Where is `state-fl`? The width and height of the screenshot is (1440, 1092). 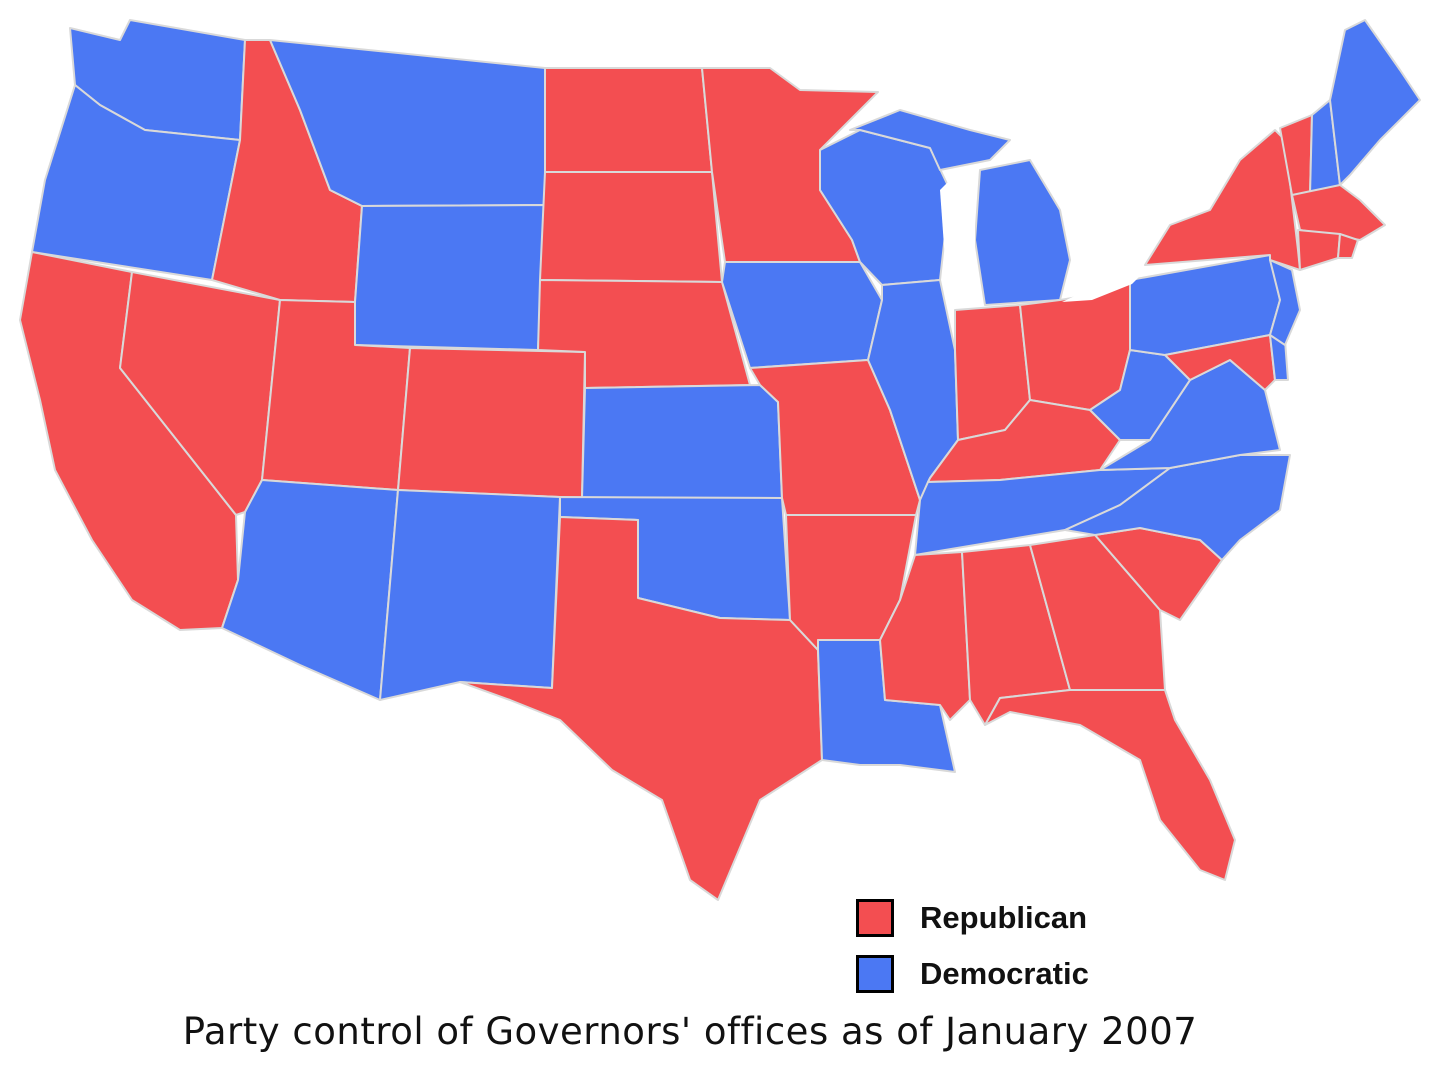
state-fl is located at coordinates (1110, 785).